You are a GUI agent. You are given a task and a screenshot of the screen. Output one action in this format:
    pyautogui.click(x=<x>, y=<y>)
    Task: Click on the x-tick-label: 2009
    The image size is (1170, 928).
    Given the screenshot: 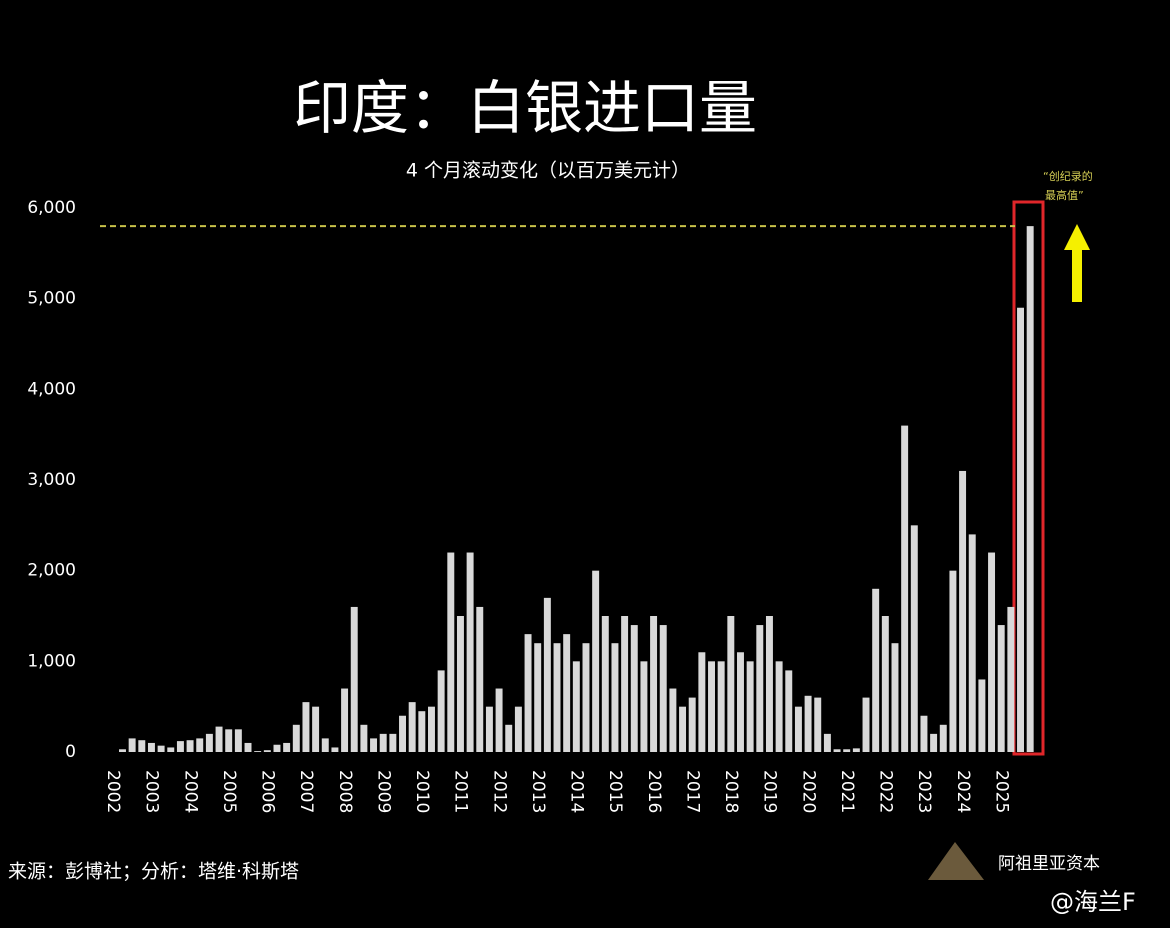 What is the action you would take?
    pyautogui.click(x=383, y=791)
    